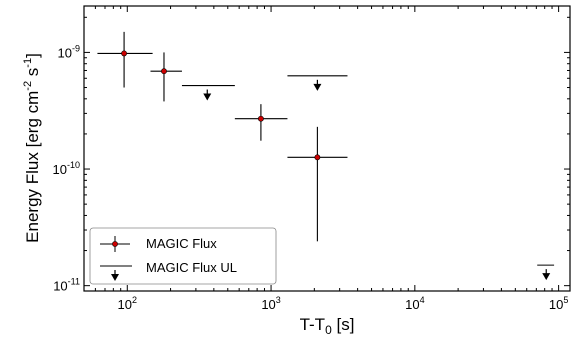 Image resolution: width=576 pixels, height=340 pixels. What do you see at coordinates (558, 303) in the screenshot?
I see `x-tick-label: 10⁵` at bounding box center [558, 303].